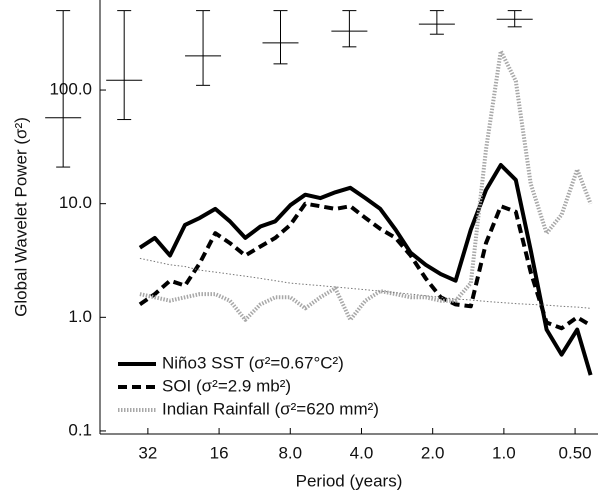  Describe the element at coordinates (365, 283) in the screenshot. I see `series-line` at that location.